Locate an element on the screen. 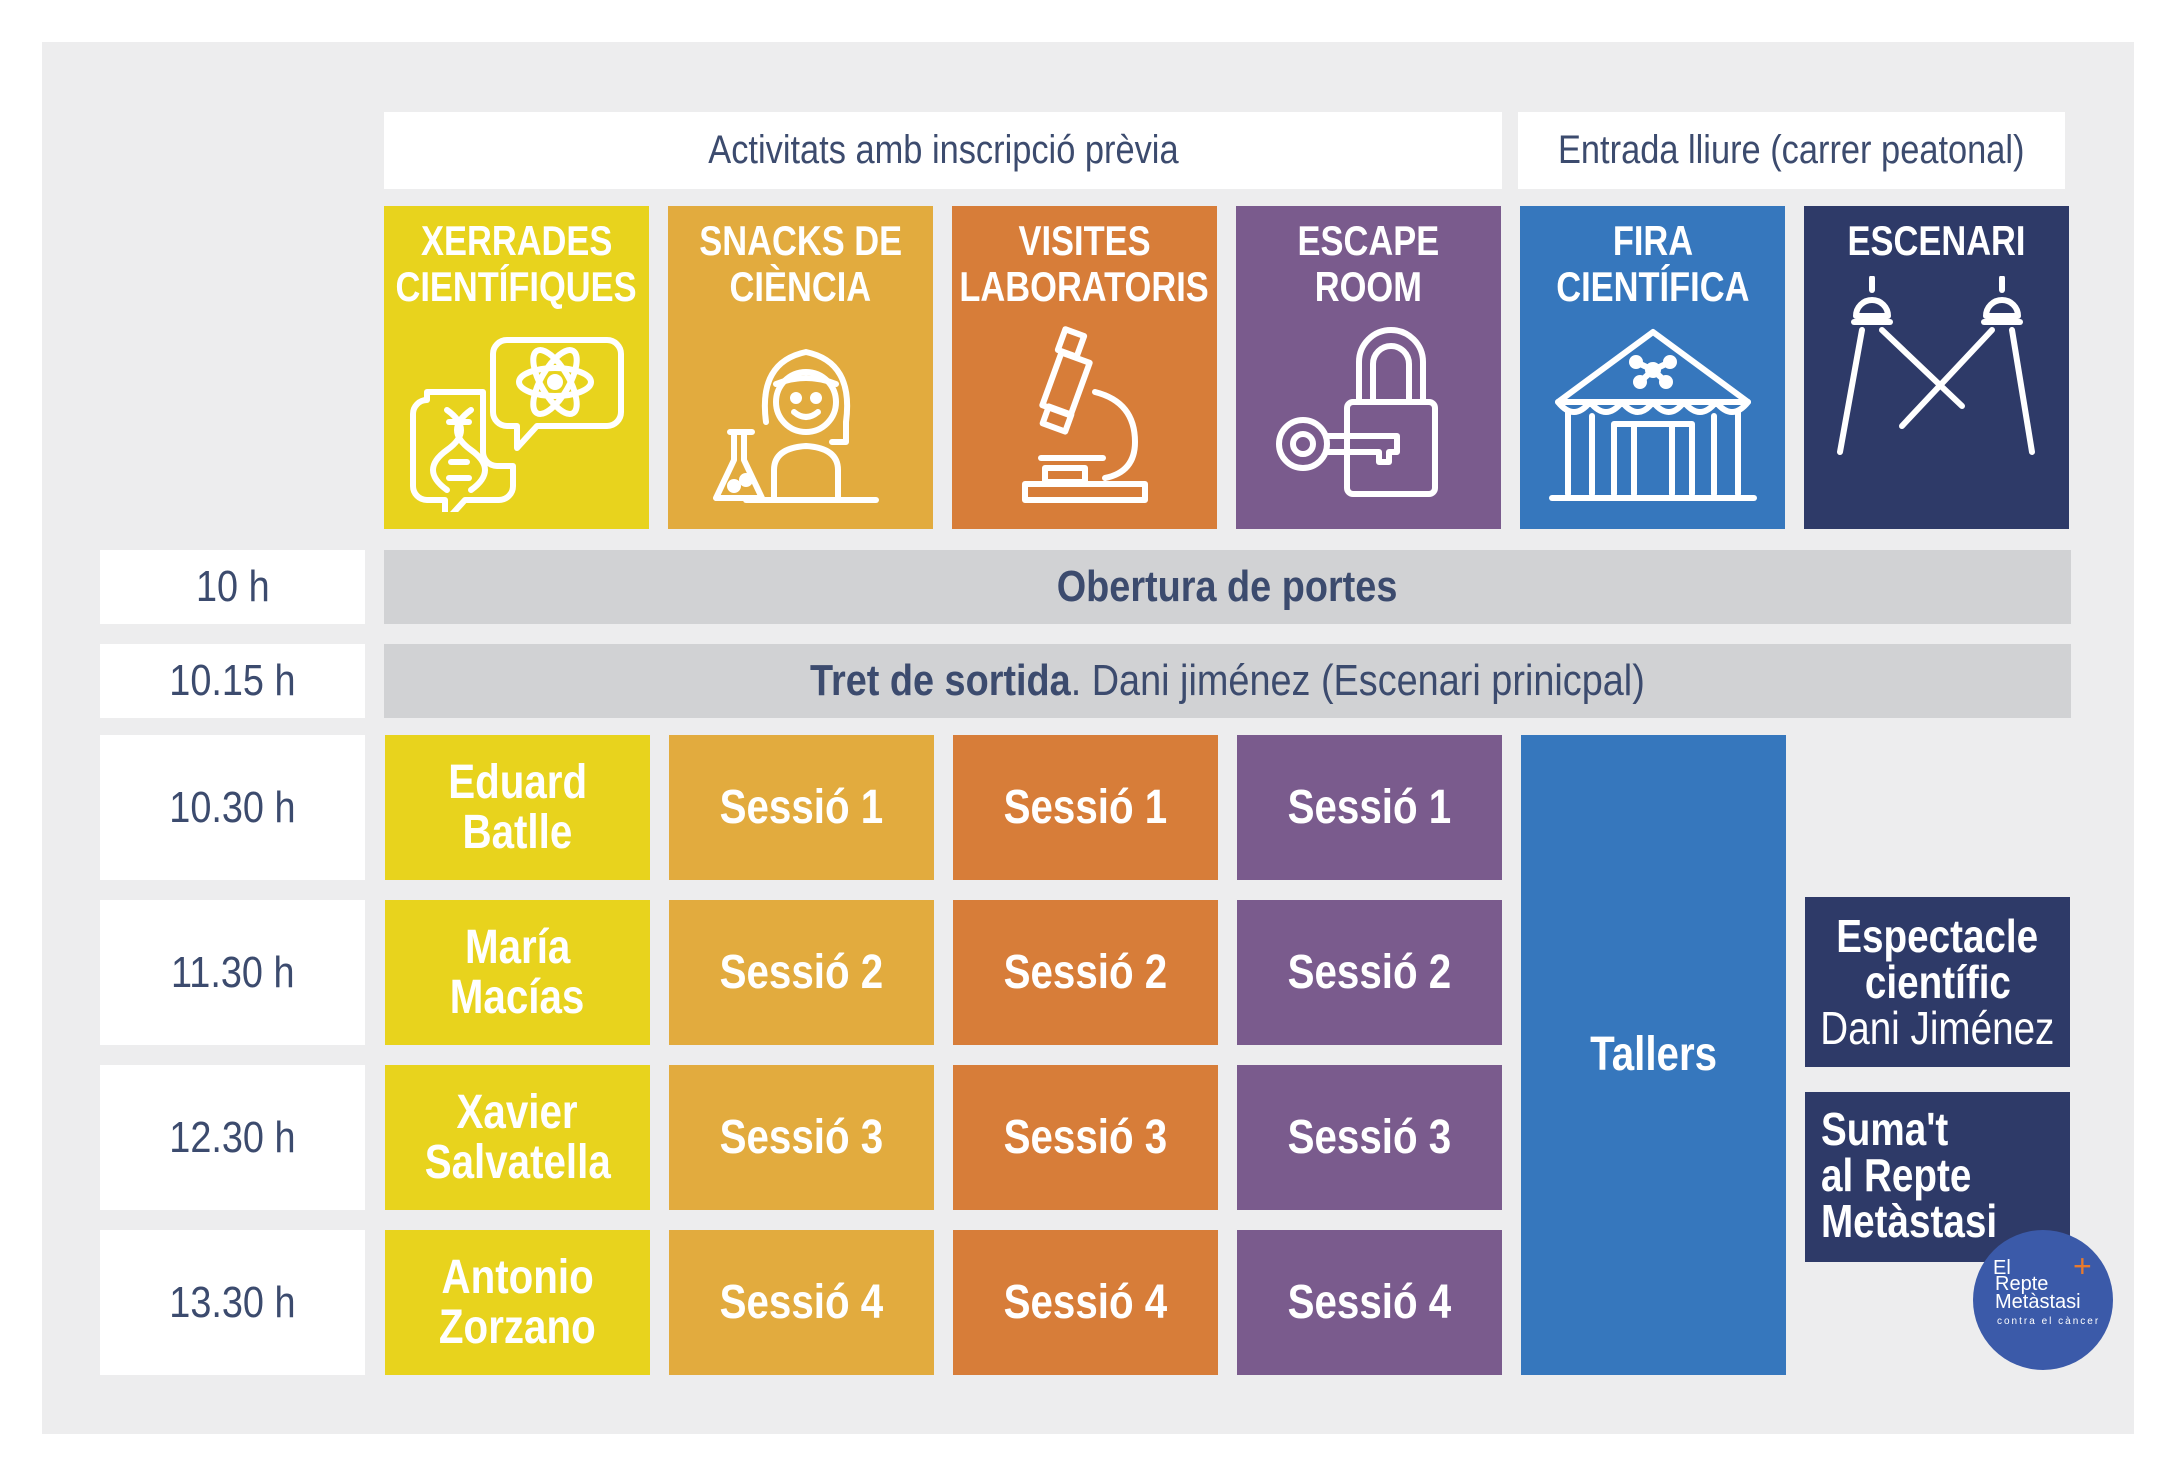  column-header-snacks: SNACKS DE CIÈNCIA is located at coordinates (800, 367).